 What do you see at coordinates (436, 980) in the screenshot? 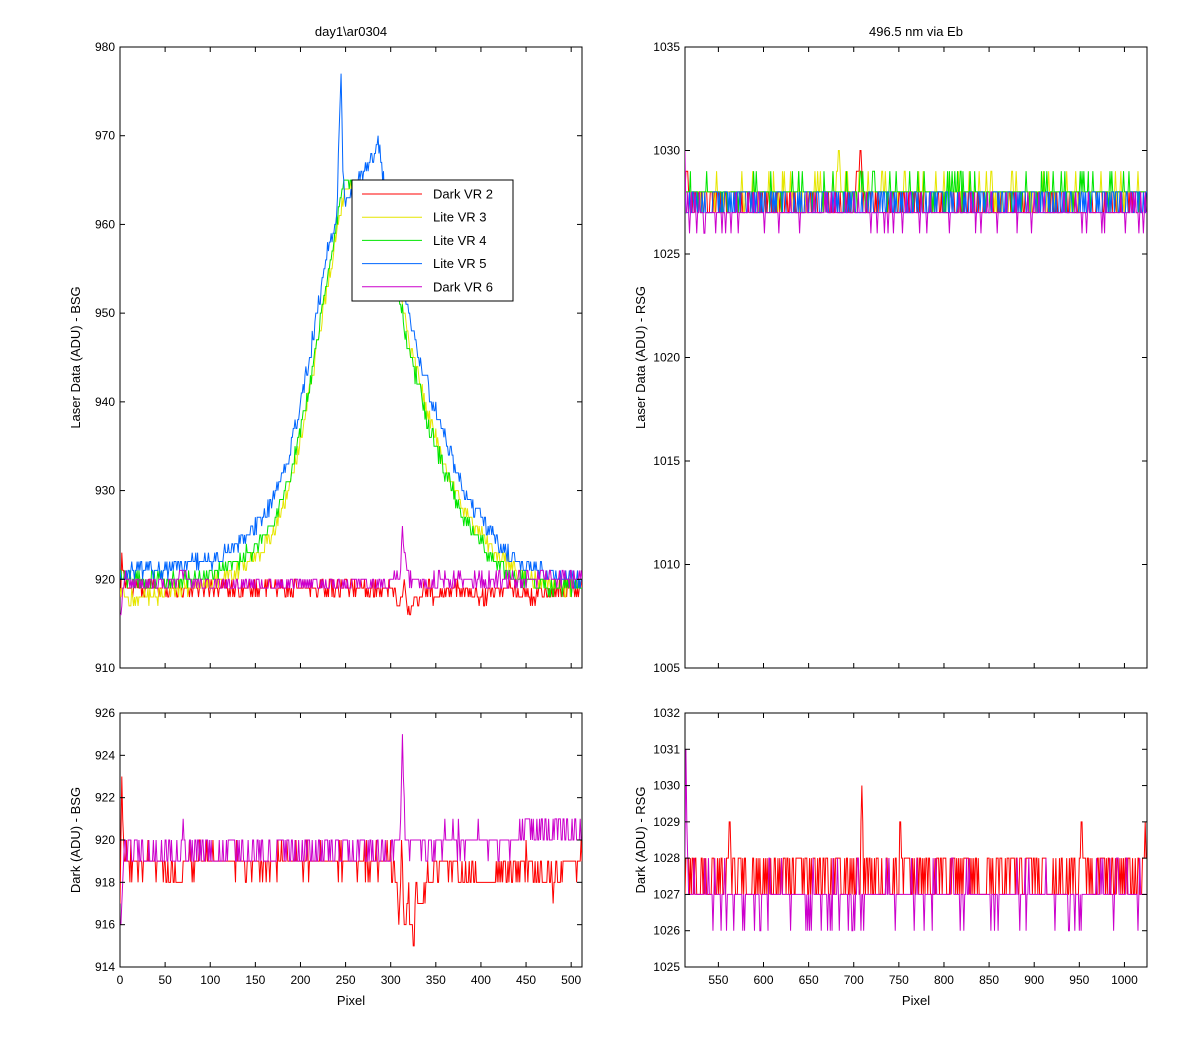
I see `x-tick-label: 350` at bounding box center [436, 980].